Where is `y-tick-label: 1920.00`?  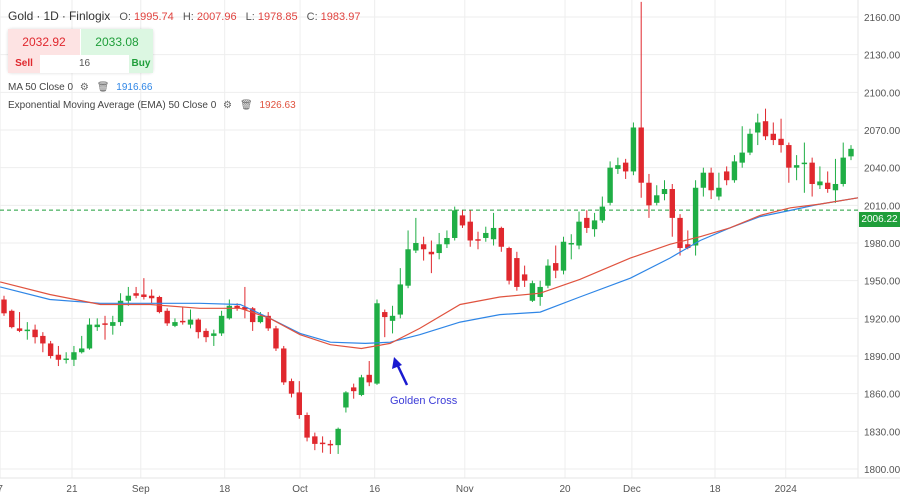 y-tick-label: 1920.00 is located at coordinates (882, 319).